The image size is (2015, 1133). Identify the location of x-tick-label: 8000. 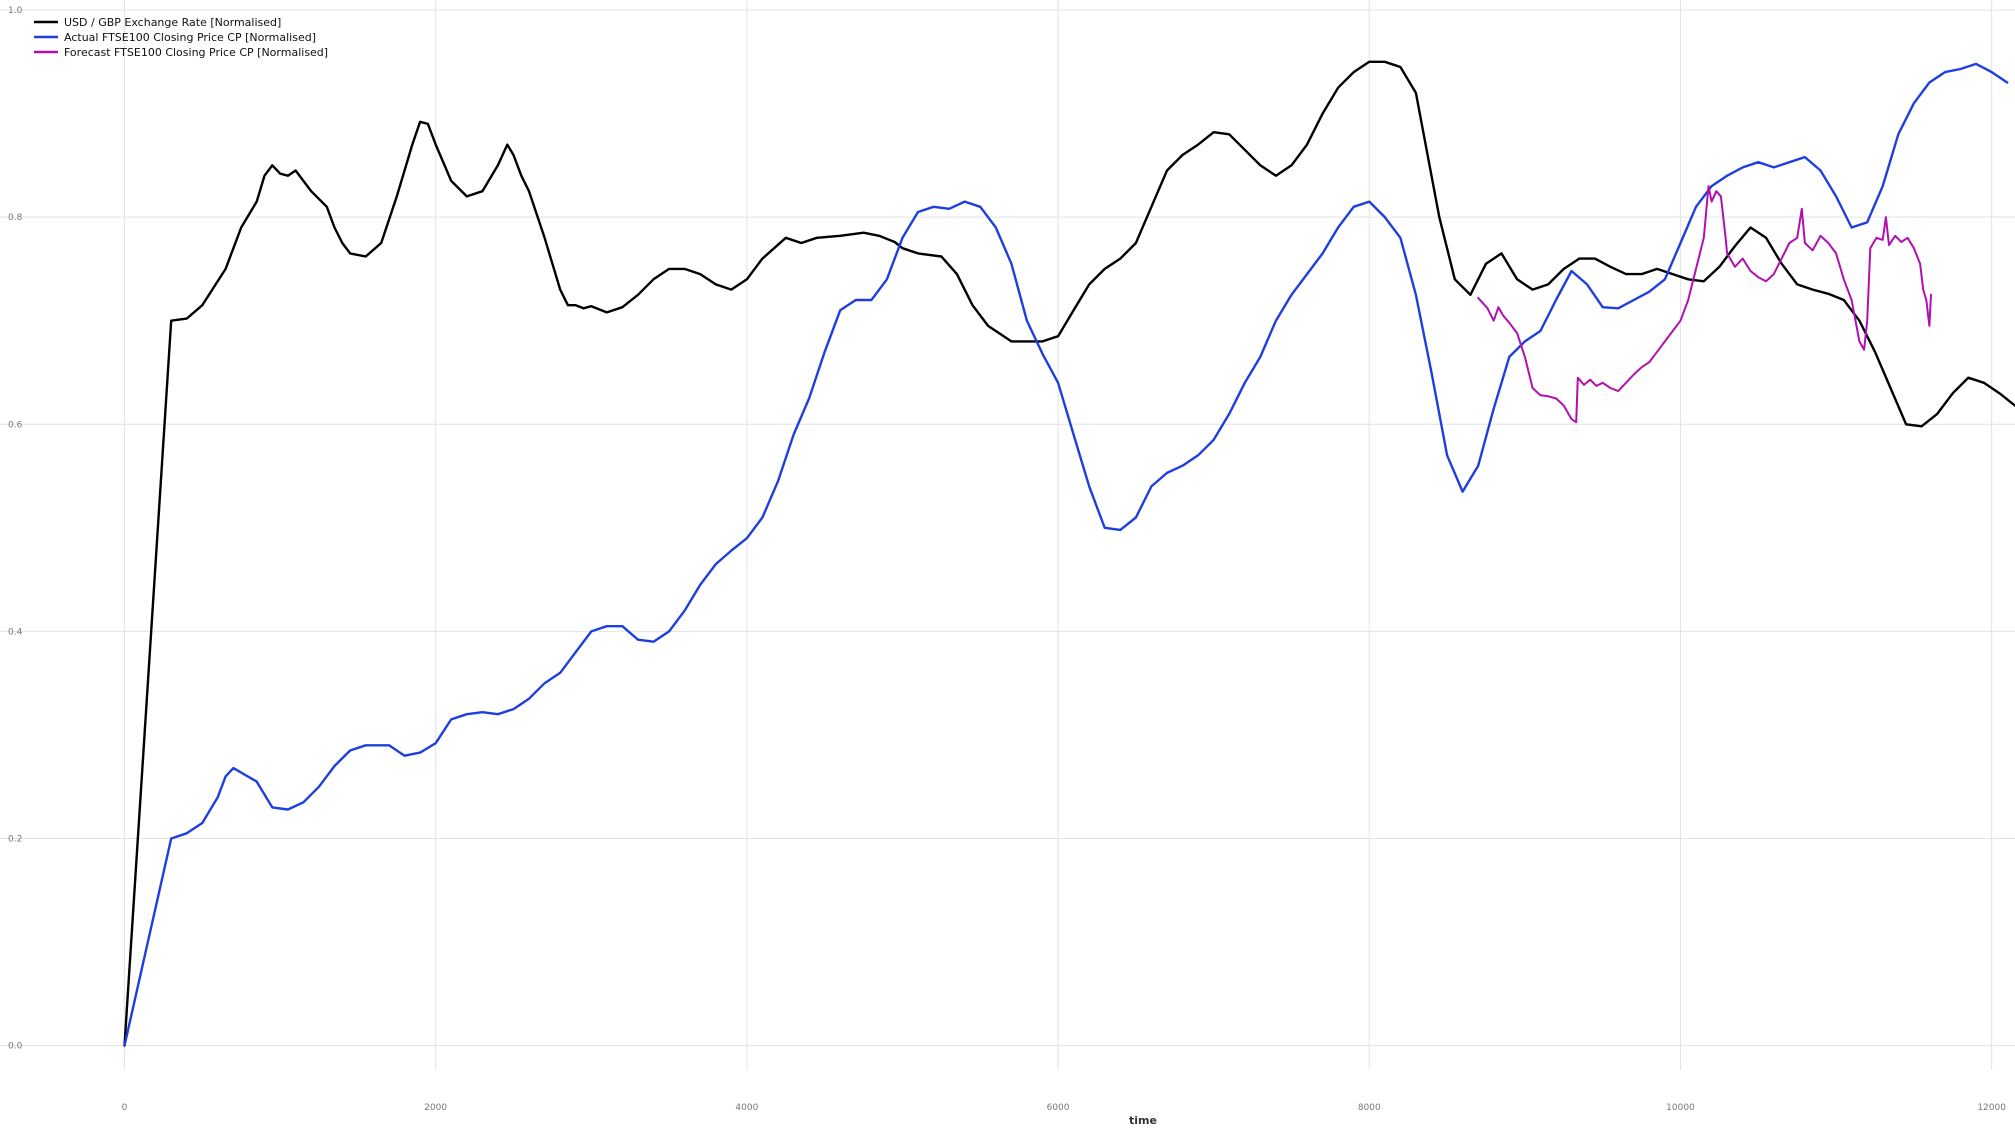
(1369, 1108).